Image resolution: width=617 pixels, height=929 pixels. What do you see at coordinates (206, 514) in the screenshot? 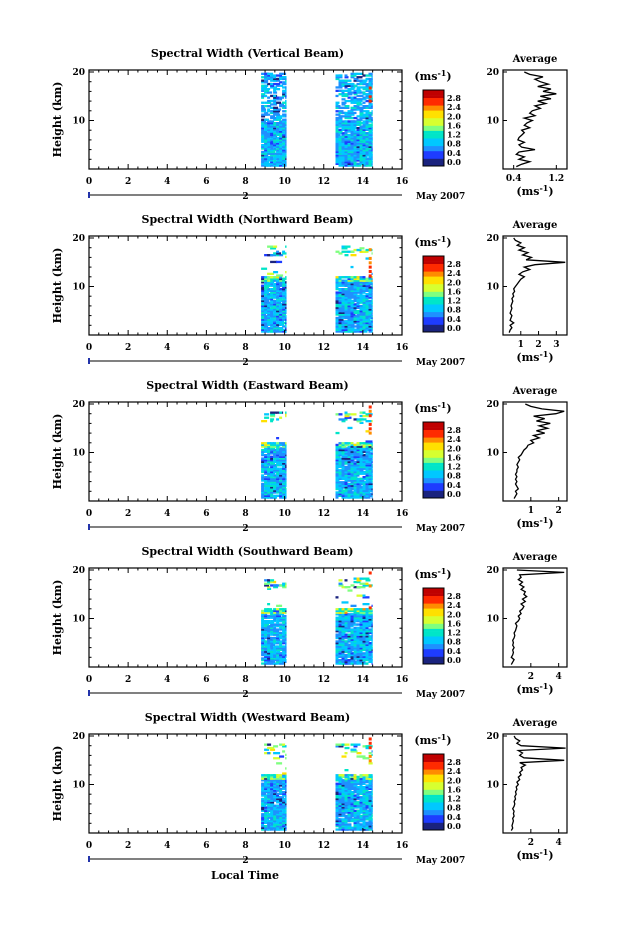
I see `x-tick-label: 6` at bounding box center [206, 514].